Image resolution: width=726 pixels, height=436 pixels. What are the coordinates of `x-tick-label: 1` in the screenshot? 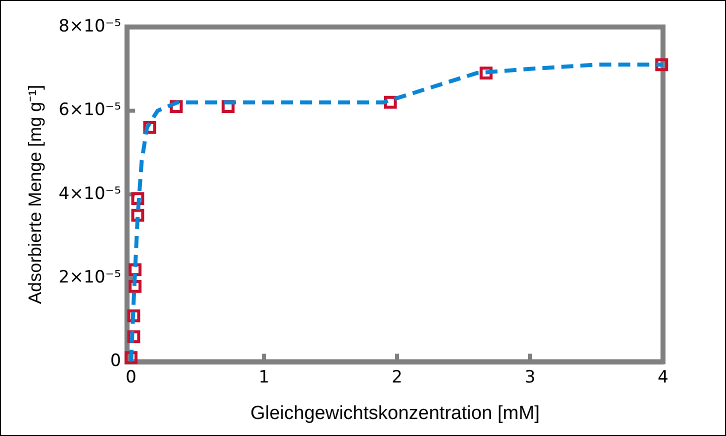 It's located at (264, 377).